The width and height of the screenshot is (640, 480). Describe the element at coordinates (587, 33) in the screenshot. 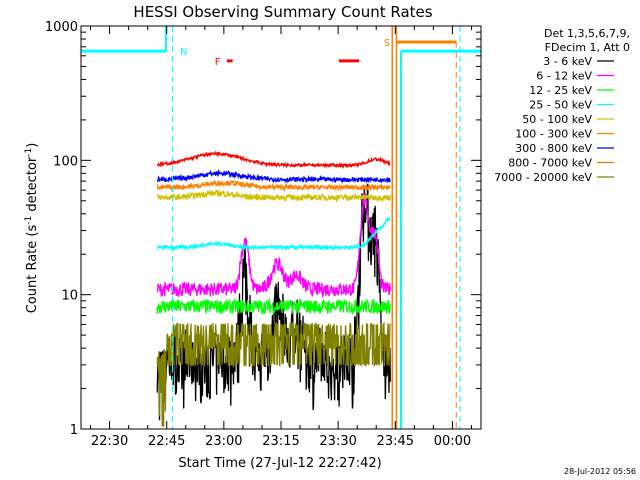

I see `legend-header: Det 1,3,5,6,7,9,` at that location.